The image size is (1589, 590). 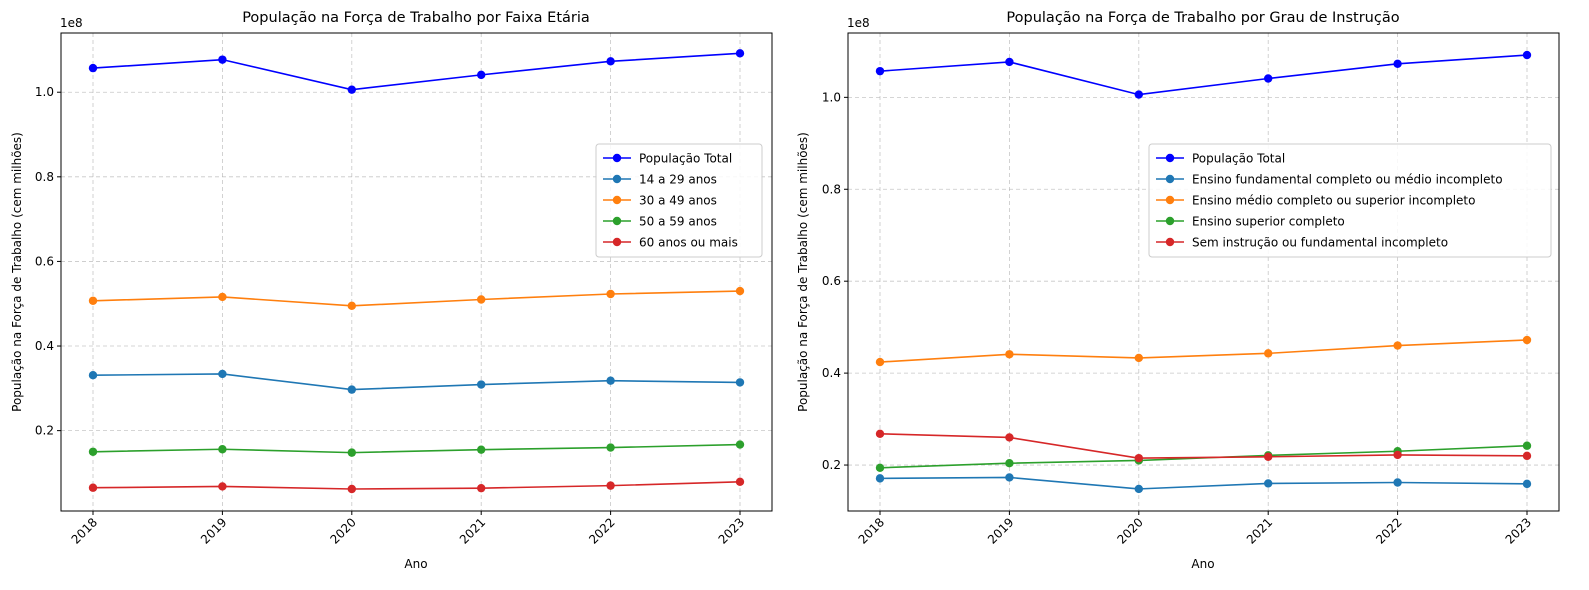 What do you see at coordinates (1259, 530) in the screenshot?
I see `x-tick-label: 2021` at bounding box center [1259, 530].